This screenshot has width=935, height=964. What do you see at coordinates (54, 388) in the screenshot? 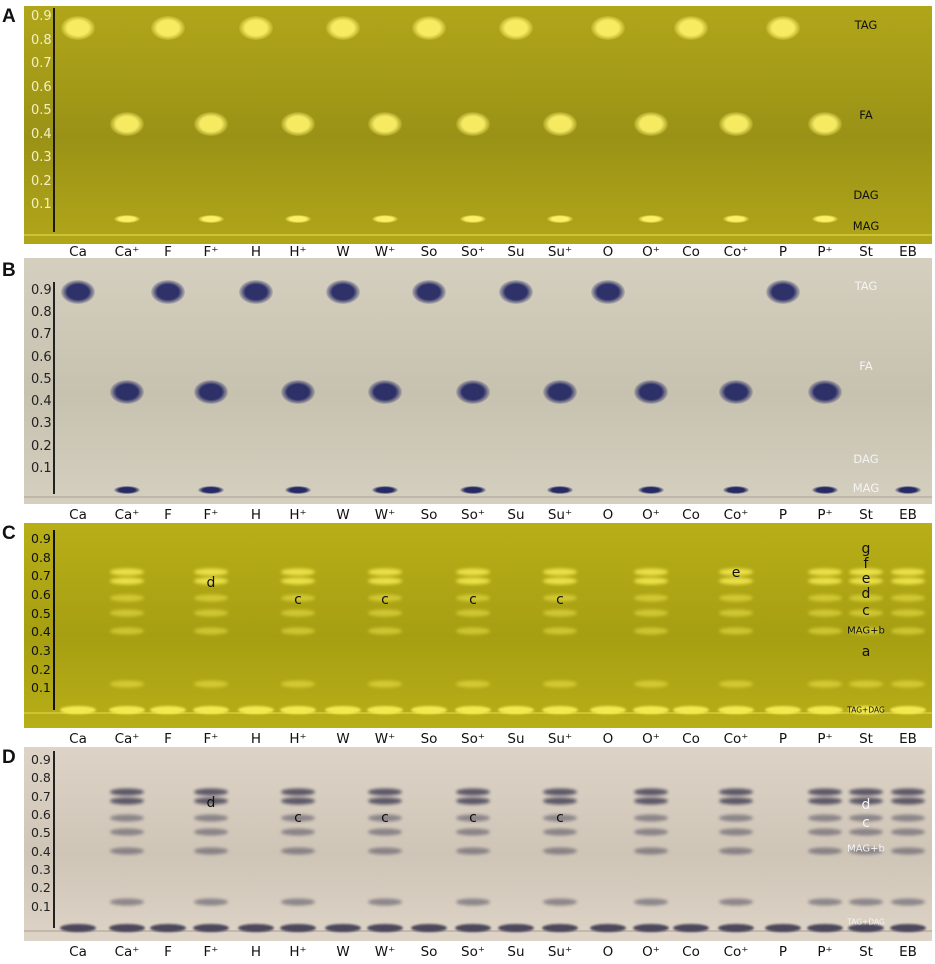
I see `rf-axis-line` at bounding box center [54, 388].